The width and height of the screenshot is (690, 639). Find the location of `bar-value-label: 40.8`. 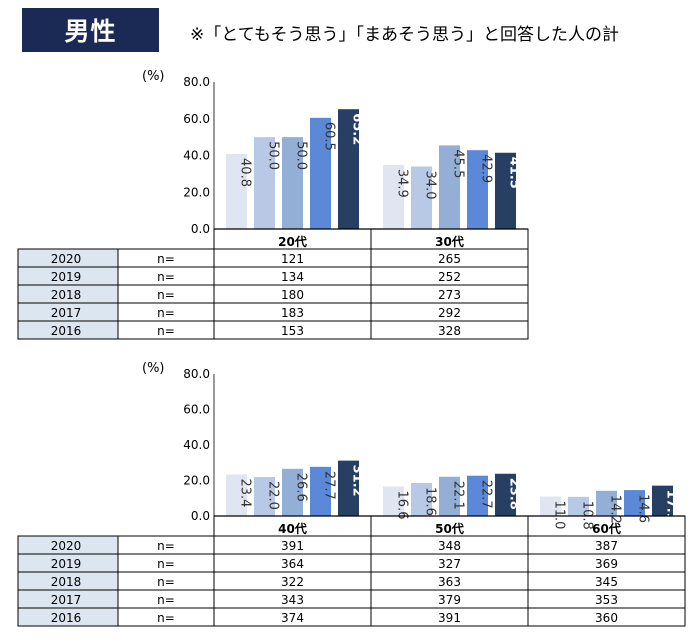

bar-value-label: 40.8 is located at coordinates (245, 172).